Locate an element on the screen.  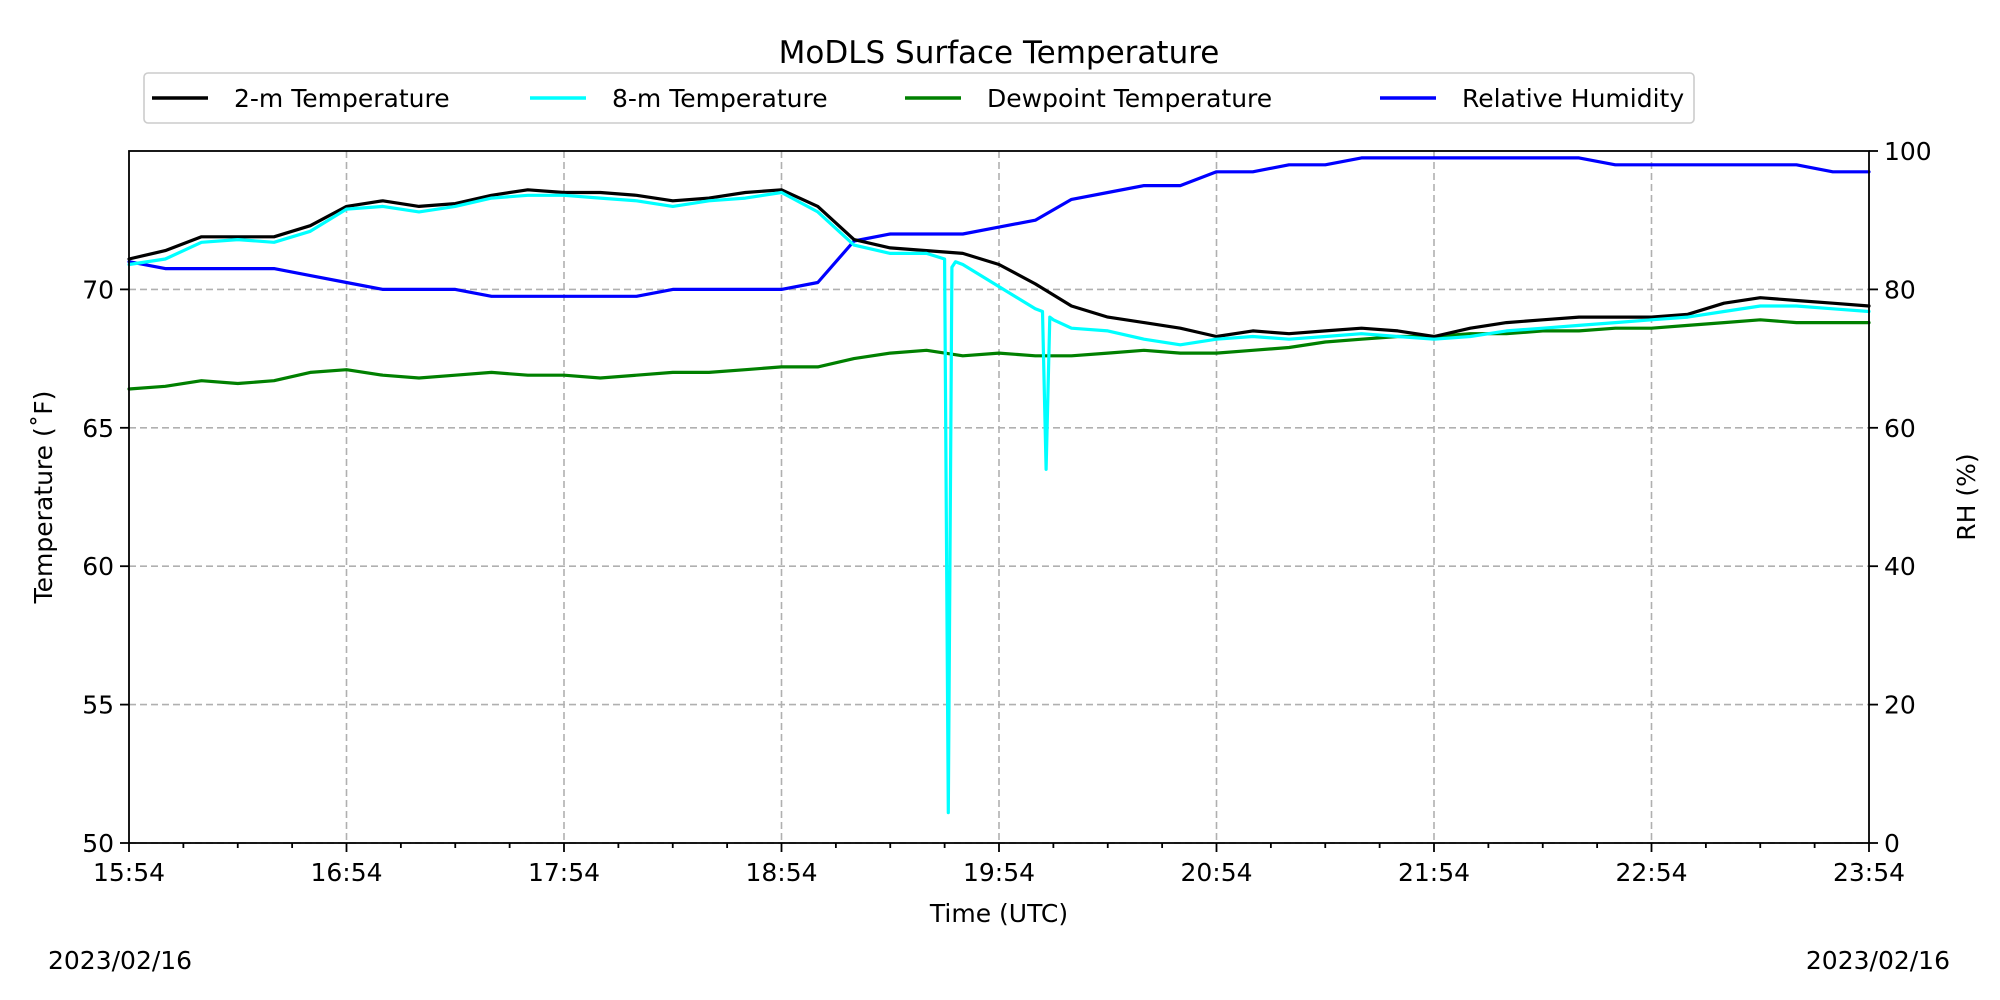
y-axis-label: Temperature (˚F) is located at coordinates (43, 498).